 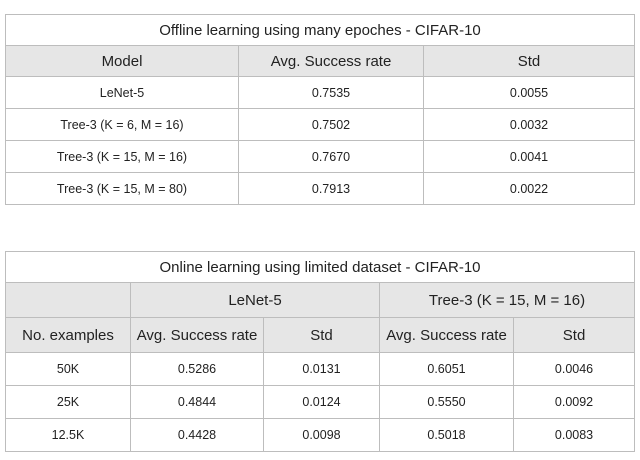 I want to click on table-row: Tree-3 (K = 15, M = 80) 0.7913 0.0022, so click(x=320, y=188).